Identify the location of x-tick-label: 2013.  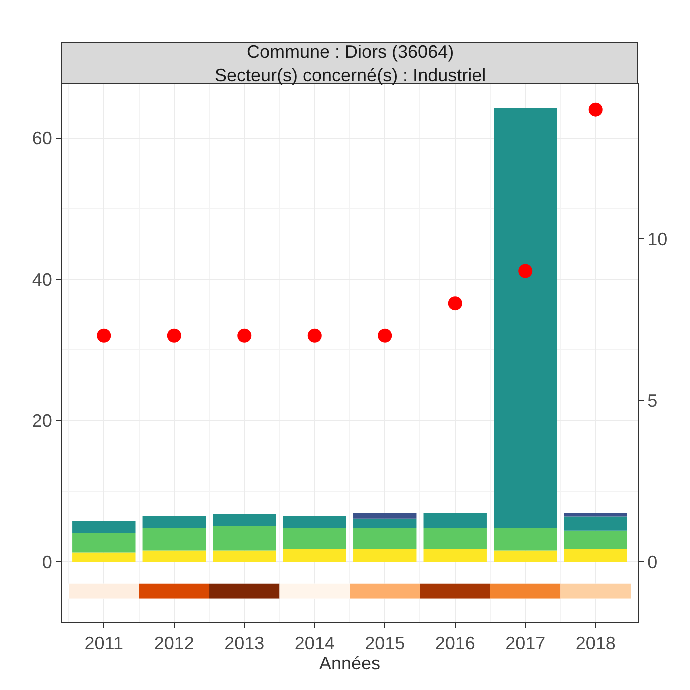
(244, 644).